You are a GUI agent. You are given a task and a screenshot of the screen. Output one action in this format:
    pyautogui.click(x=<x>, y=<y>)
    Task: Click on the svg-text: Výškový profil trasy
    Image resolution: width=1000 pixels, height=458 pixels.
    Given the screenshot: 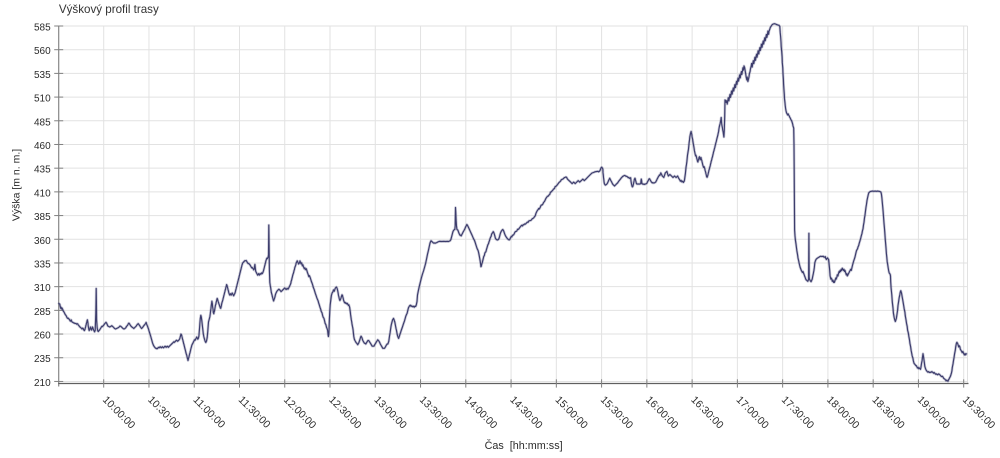 What is the action you would take?
    pyautogui.click(x=109, y=9)
    